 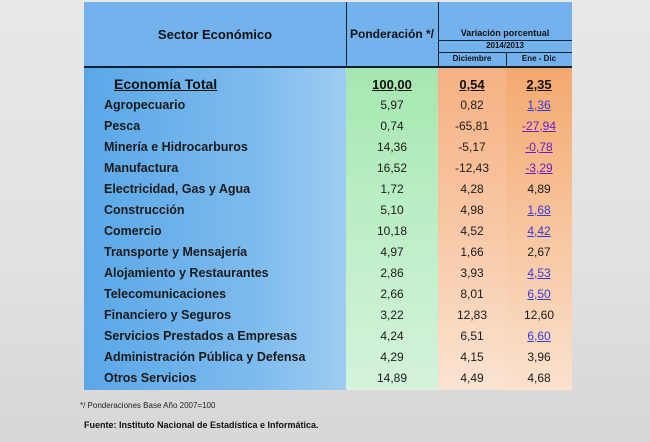 I want to click on row-ponderacion: 5,97, so click(x=392, y=105).